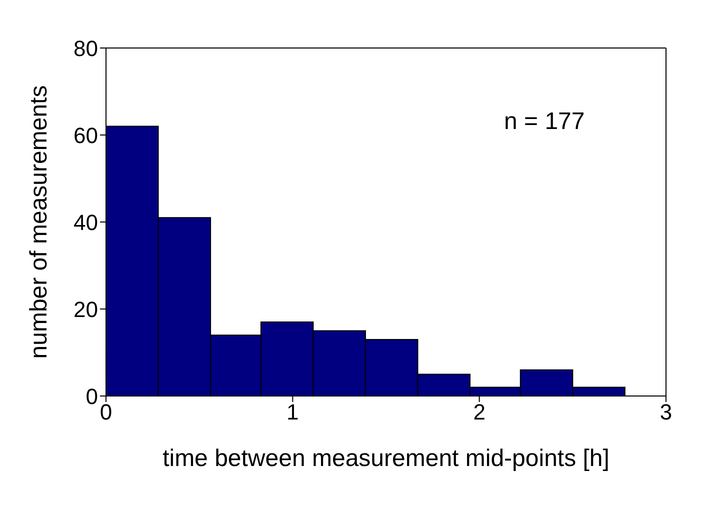  What do you see at coordinates (86, 222) in the screenshot?
I see `y-tick-label: 40` at bounding box center [86, 222].